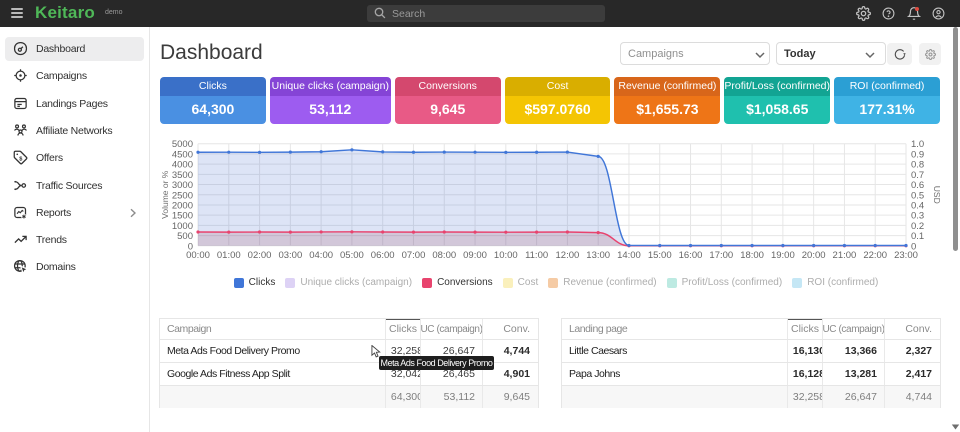  What do you see at coordinates (290, 255) in the screenshot?
I see `svg-text: 03:00` at bounding box center [290, 255].